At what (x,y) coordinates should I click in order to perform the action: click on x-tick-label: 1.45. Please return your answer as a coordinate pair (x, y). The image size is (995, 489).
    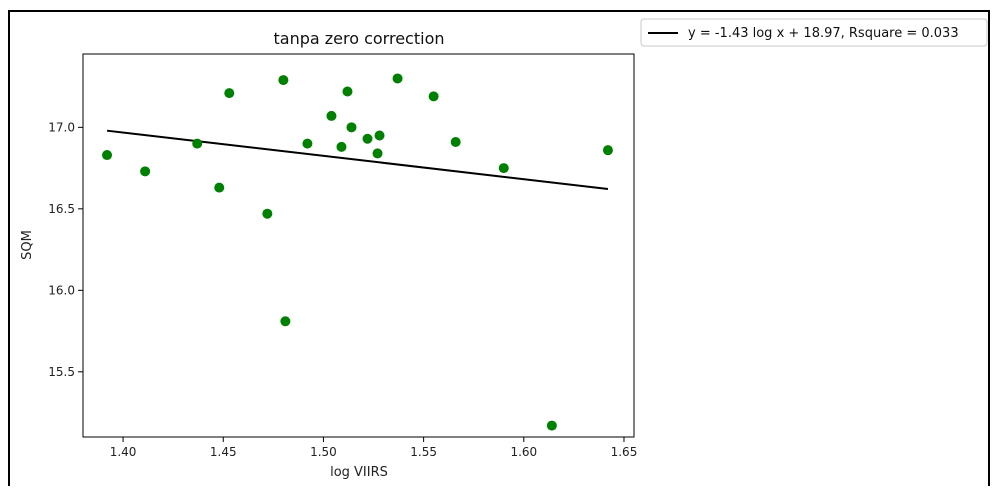
    Looking at the image, I should click on (223, 452).